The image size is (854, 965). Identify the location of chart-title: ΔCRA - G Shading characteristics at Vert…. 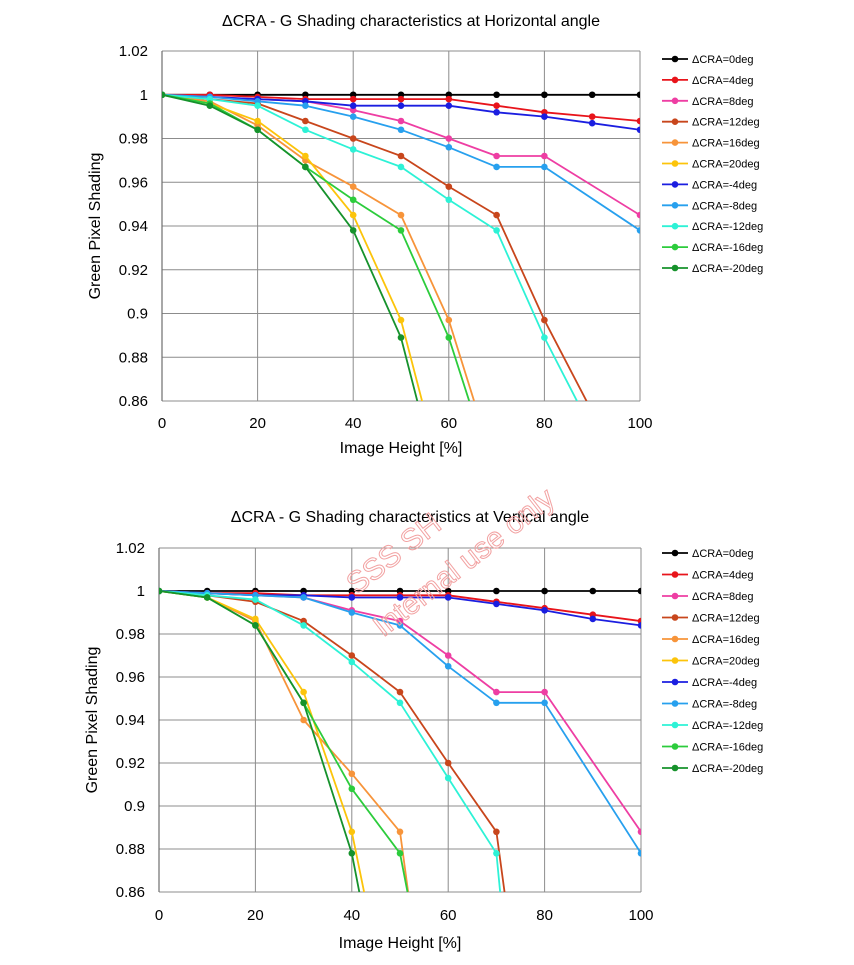
(410, 517).